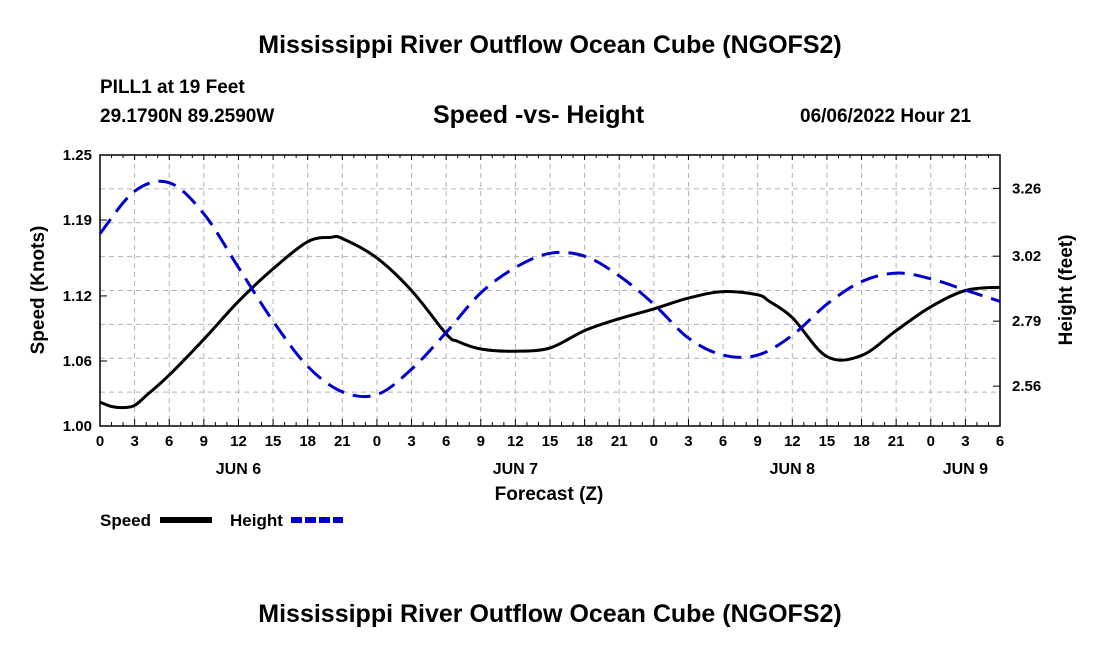 The height and width of the screenshot is (650, 1100). Describe the element at coordinates (792, 469) in the screenshot. I see `day-label: JUN 8` at that location.